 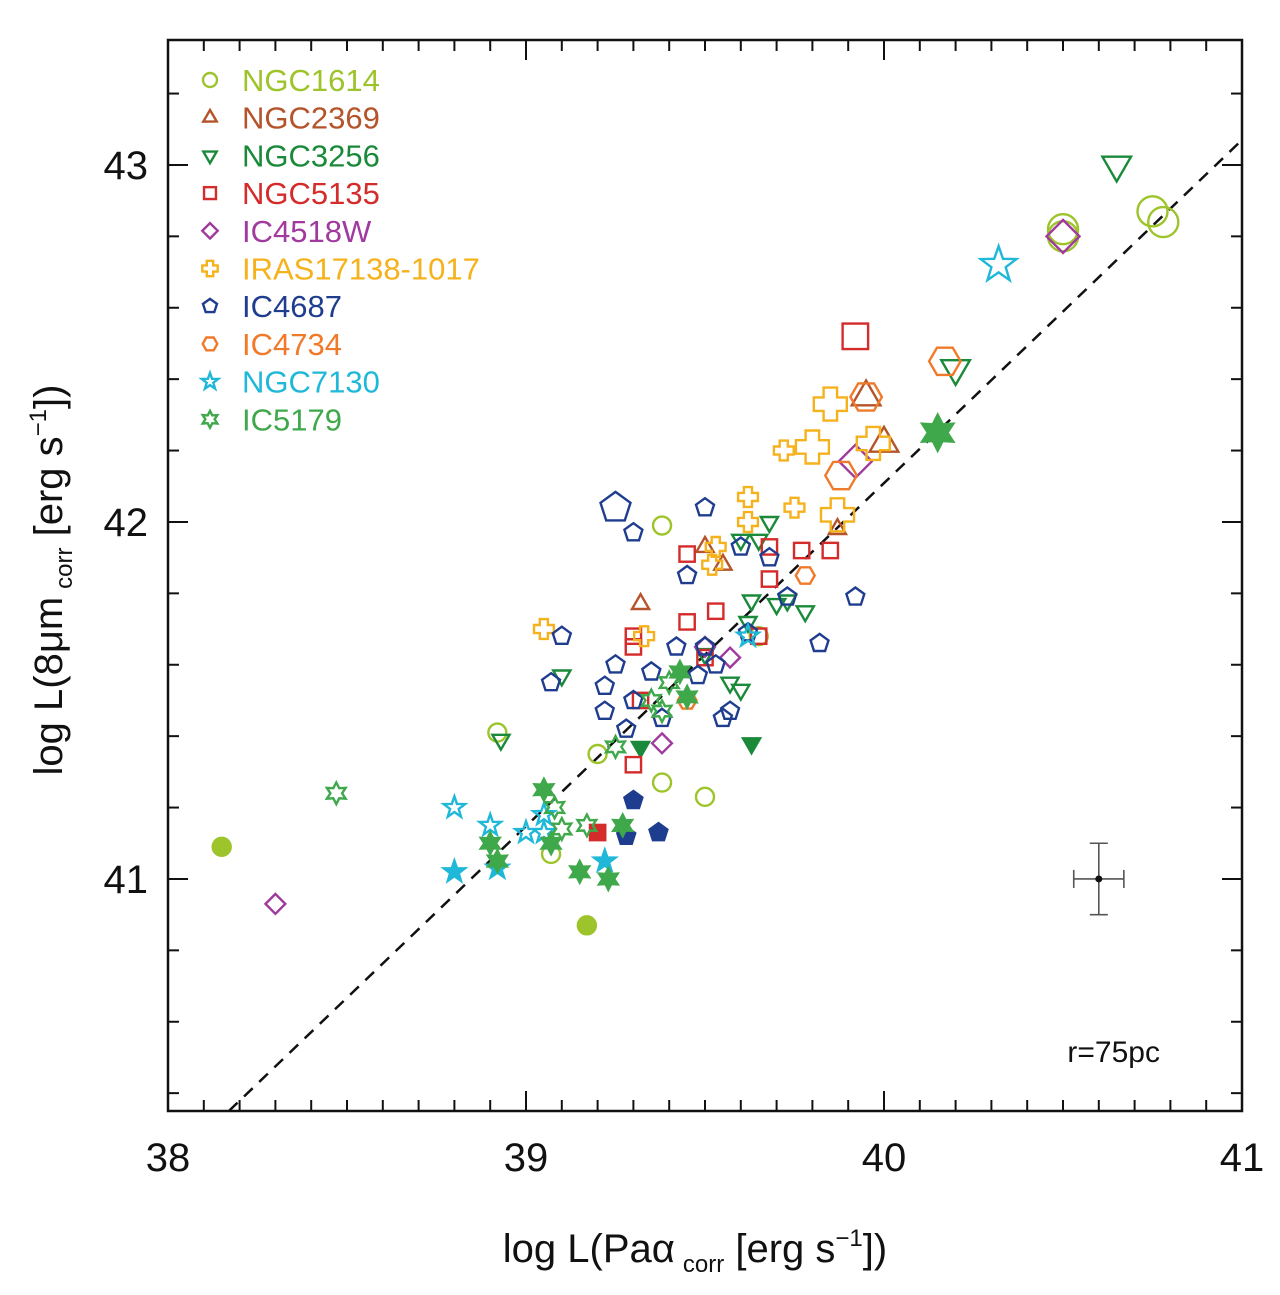 I want to click on x-axis-title: log L(Paα corr [erg s−1]), so click(x=695, y=1251).